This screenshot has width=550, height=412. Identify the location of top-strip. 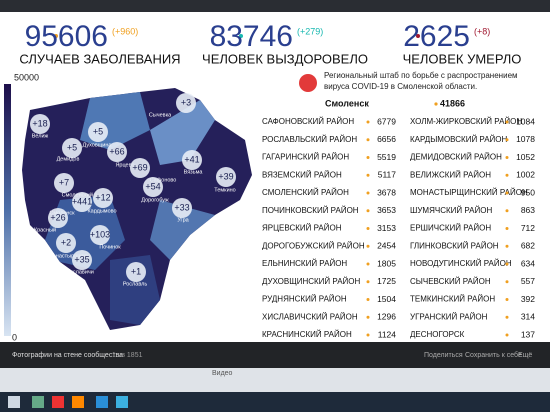
(275, 6).